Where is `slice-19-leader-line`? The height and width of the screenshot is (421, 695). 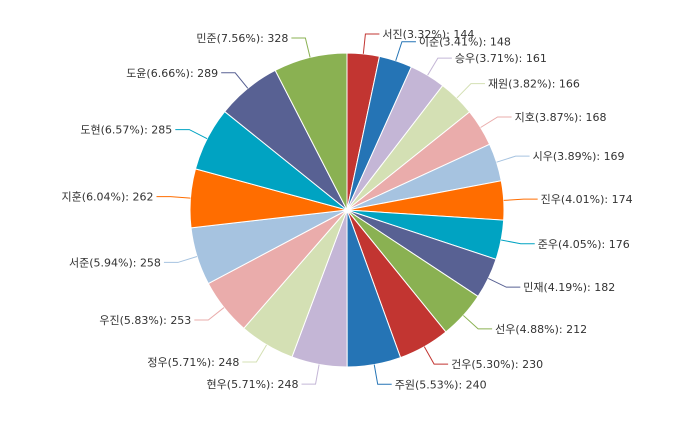 slice-19-leader-line is located at coordinates (235, 80).